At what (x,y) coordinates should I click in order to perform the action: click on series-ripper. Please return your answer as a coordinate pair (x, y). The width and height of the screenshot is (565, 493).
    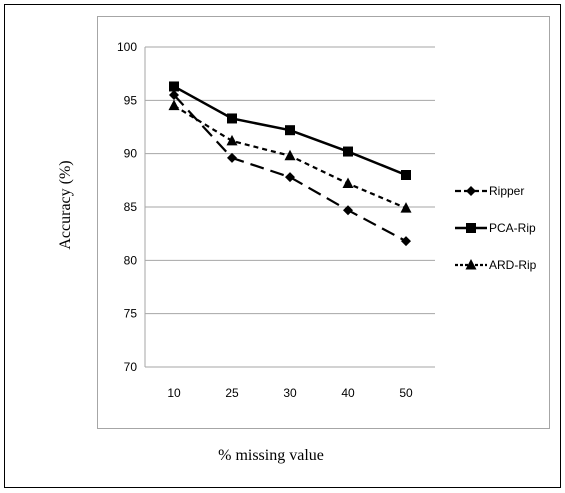
    Looking at the image, I should click on (290, 168).